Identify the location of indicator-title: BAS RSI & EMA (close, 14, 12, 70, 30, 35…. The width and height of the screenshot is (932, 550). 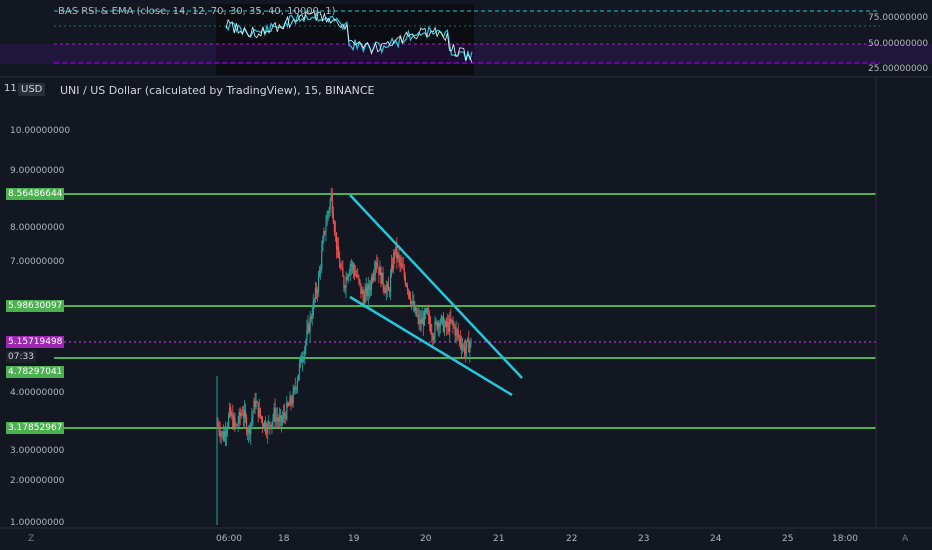
(197, 11).